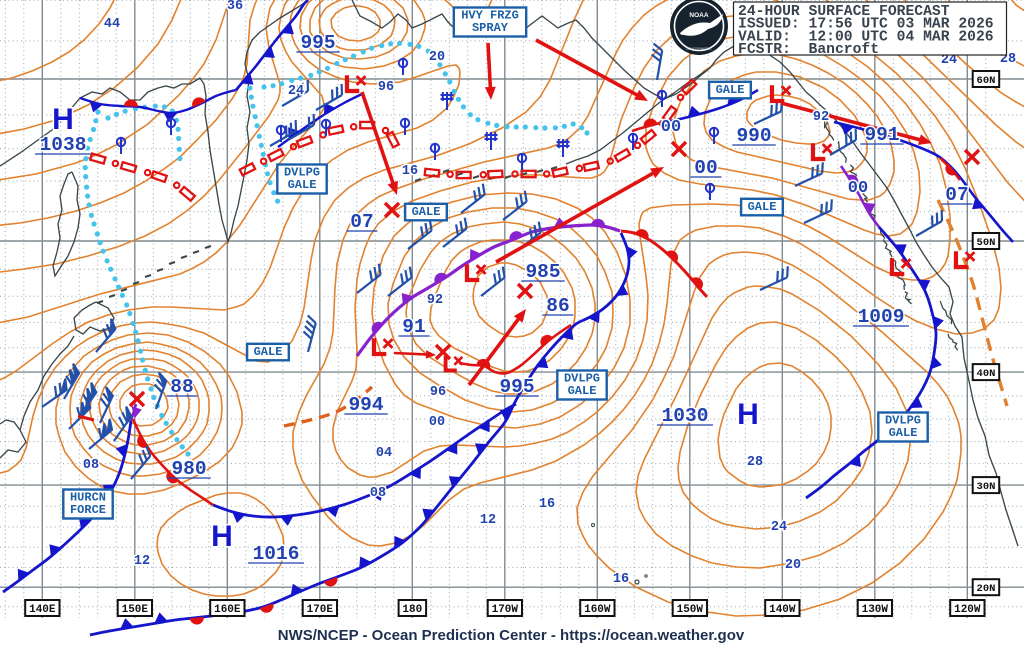 The width and height of the screenshot is (1024, 652). What do you see at coordinates (782, 610) in the screenshot?
I see `svg-text: 140W` at bounding box center [782, 610].